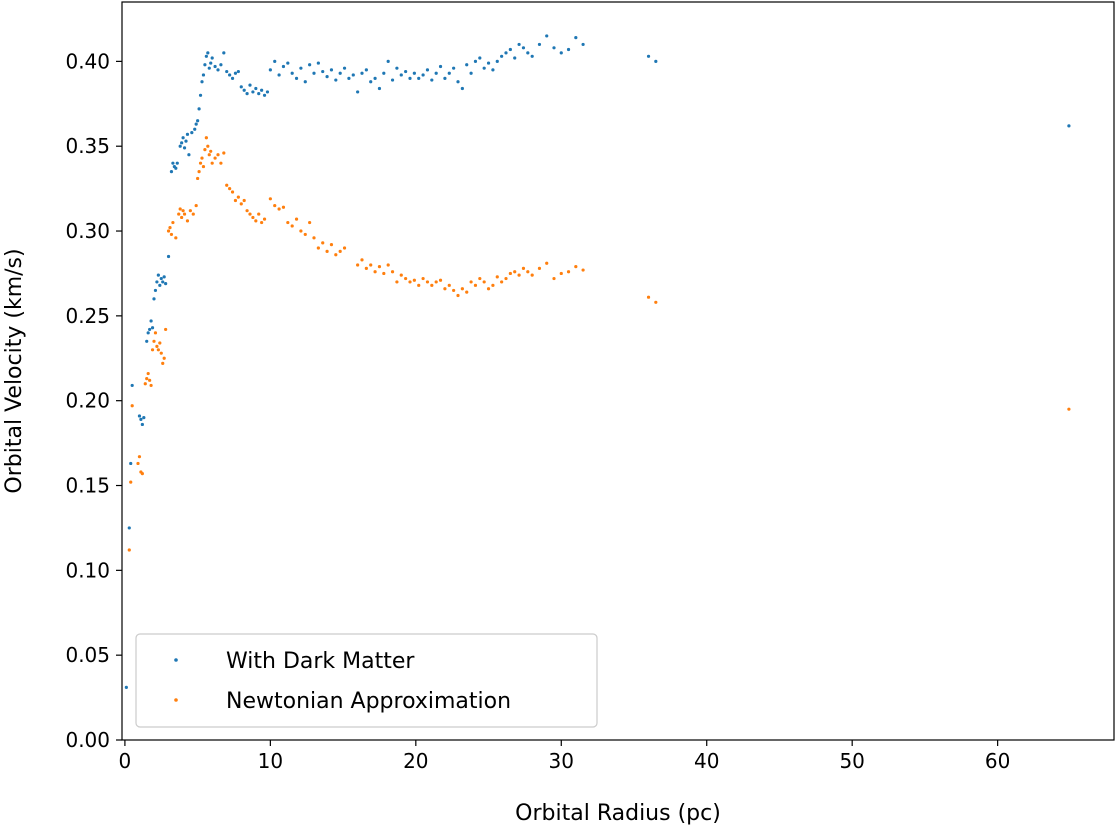 Image resolution: width=1116 pixels, height=829 pixels. What do you see at coordinates (125, 761) in the screenshot?
I see `x-tick-label: 0` at bounding box center [125, 761].